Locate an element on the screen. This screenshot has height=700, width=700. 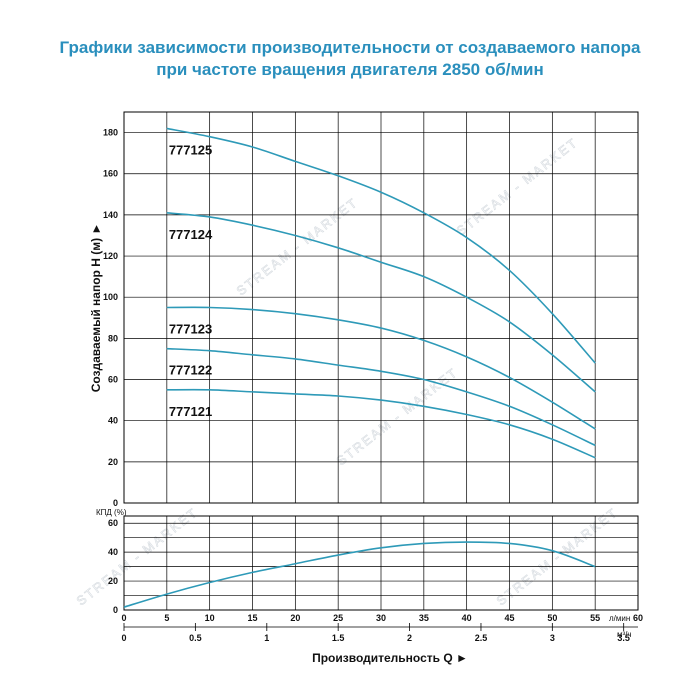
efficiency-frame is located at coordinates (381, 563).